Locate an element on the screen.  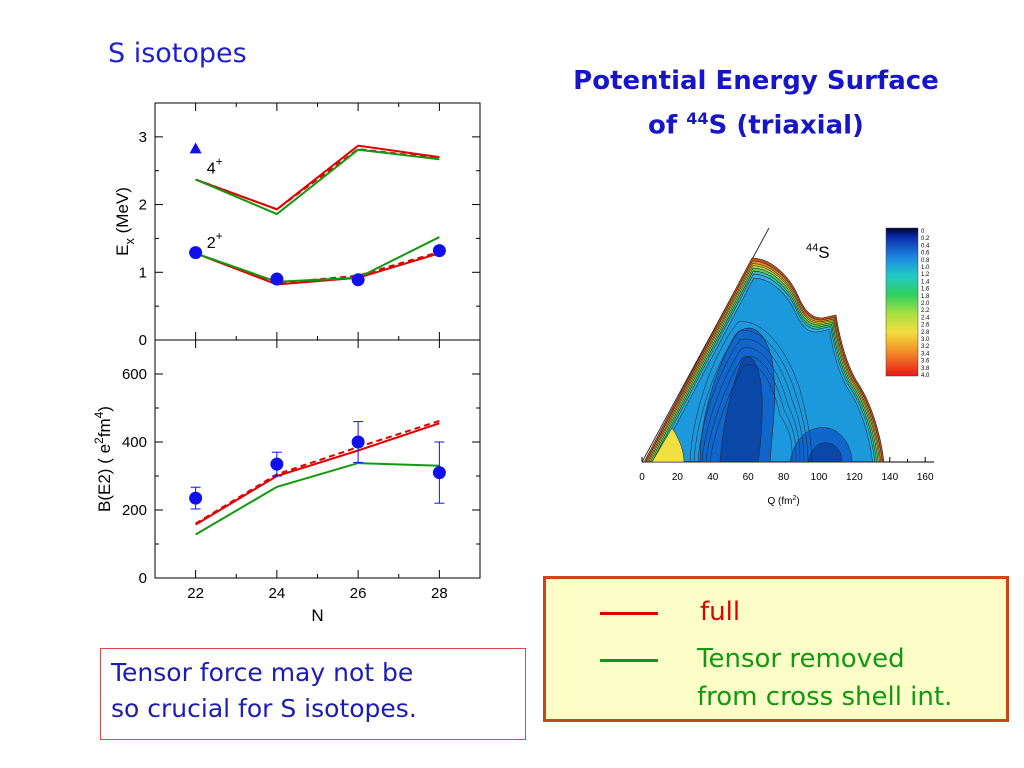
pes-colorbar-label: 2.6 is located at coordinates (925, 326).